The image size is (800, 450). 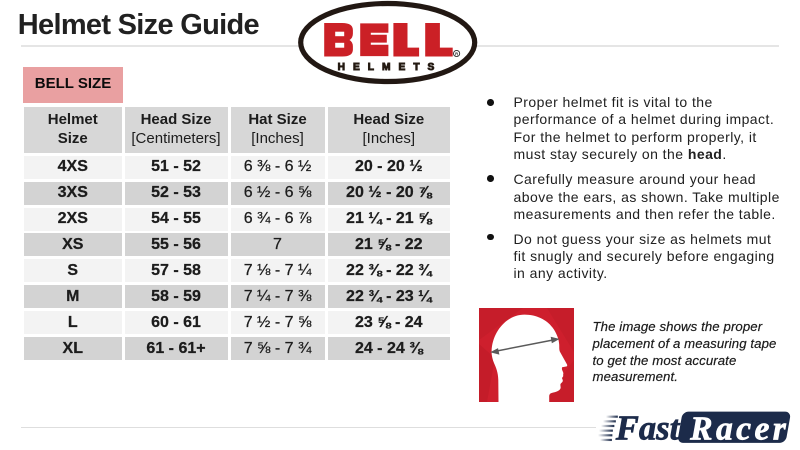 What do you see at coordinates (456, 53) in the screenshot?
I see `svg-text: R` at bounding box center [456, 53].